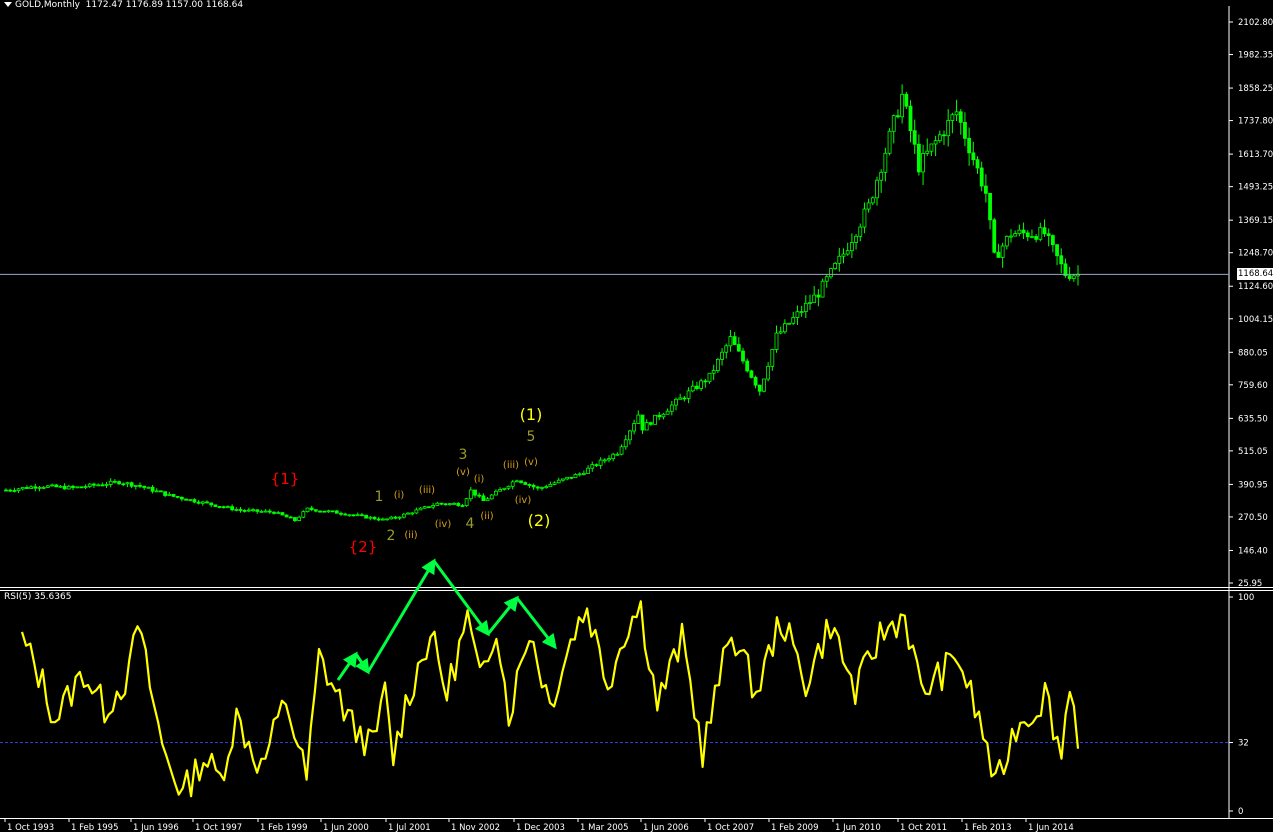 This screenshot has width=1273, height=832. I want to click on rsi-header: RSI(5) 35.6365, so click(38, 597).